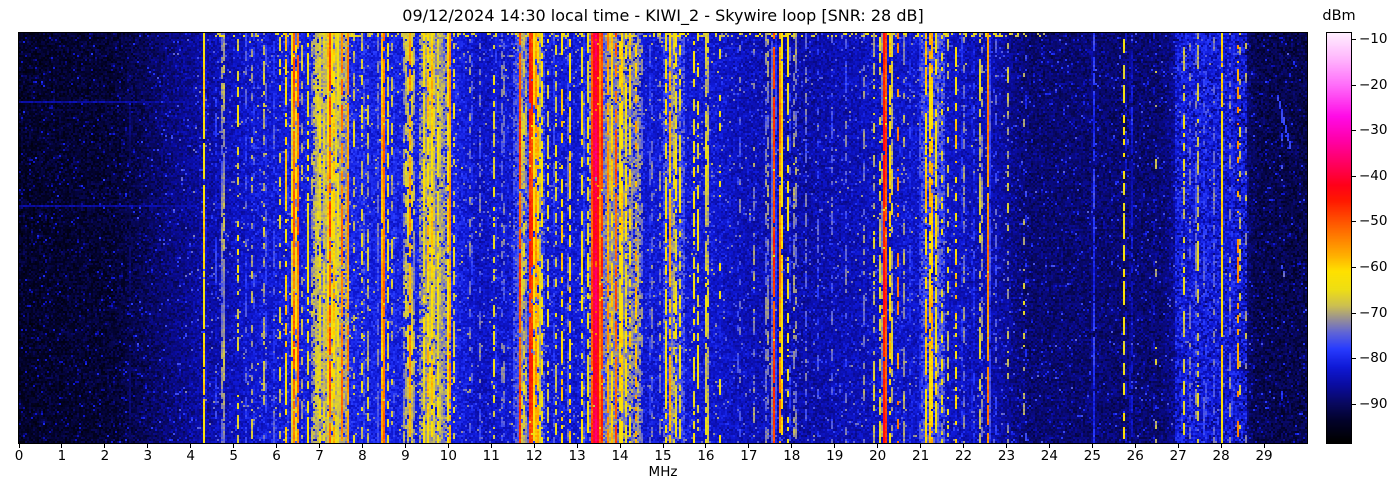 The image size is (1400, 500). I want to click on colorbar-tick-label: −50, so click(1373, 221).